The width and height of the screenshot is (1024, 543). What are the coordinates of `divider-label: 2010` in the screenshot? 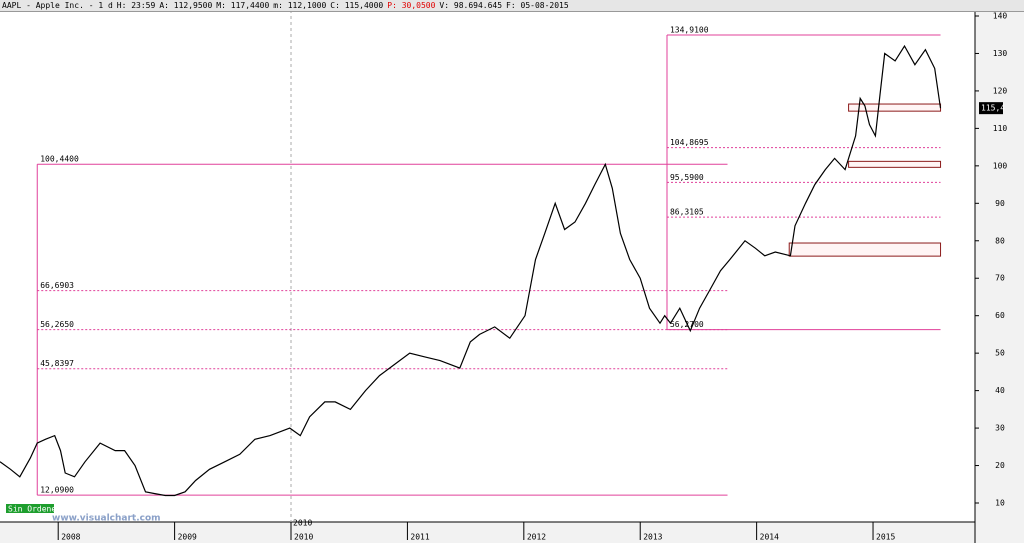 It's located at (302, 523).